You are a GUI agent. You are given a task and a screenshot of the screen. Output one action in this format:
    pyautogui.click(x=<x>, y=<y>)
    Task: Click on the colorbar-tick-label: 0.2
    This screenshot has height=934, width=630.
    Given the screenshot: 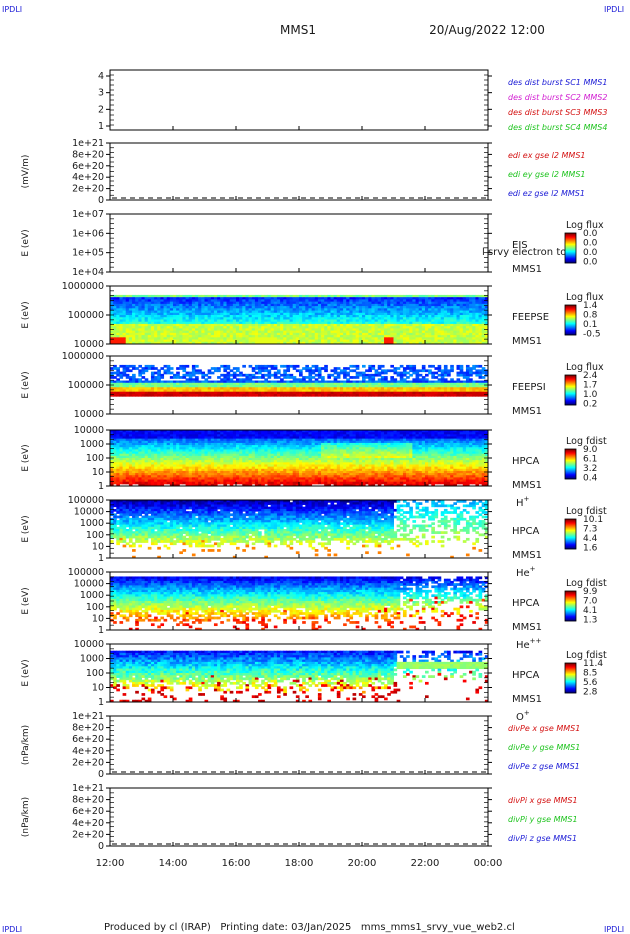 What is the action you would take?
    pyautogui.click(x=590, y=405)
    